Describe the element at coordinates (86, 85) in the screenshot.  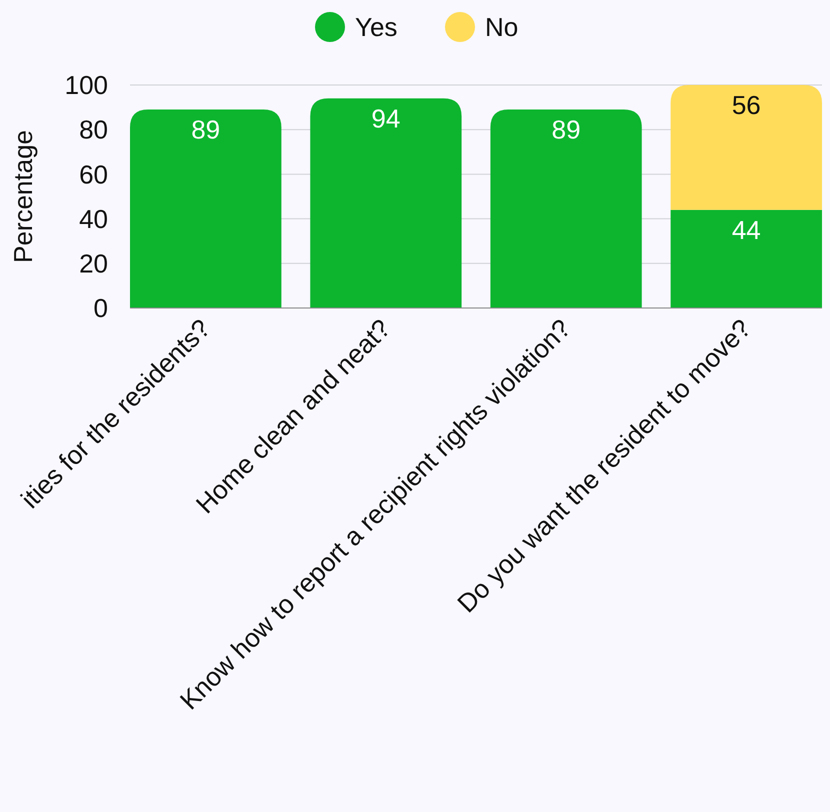
I see `y-tick-label: 100` at that location.